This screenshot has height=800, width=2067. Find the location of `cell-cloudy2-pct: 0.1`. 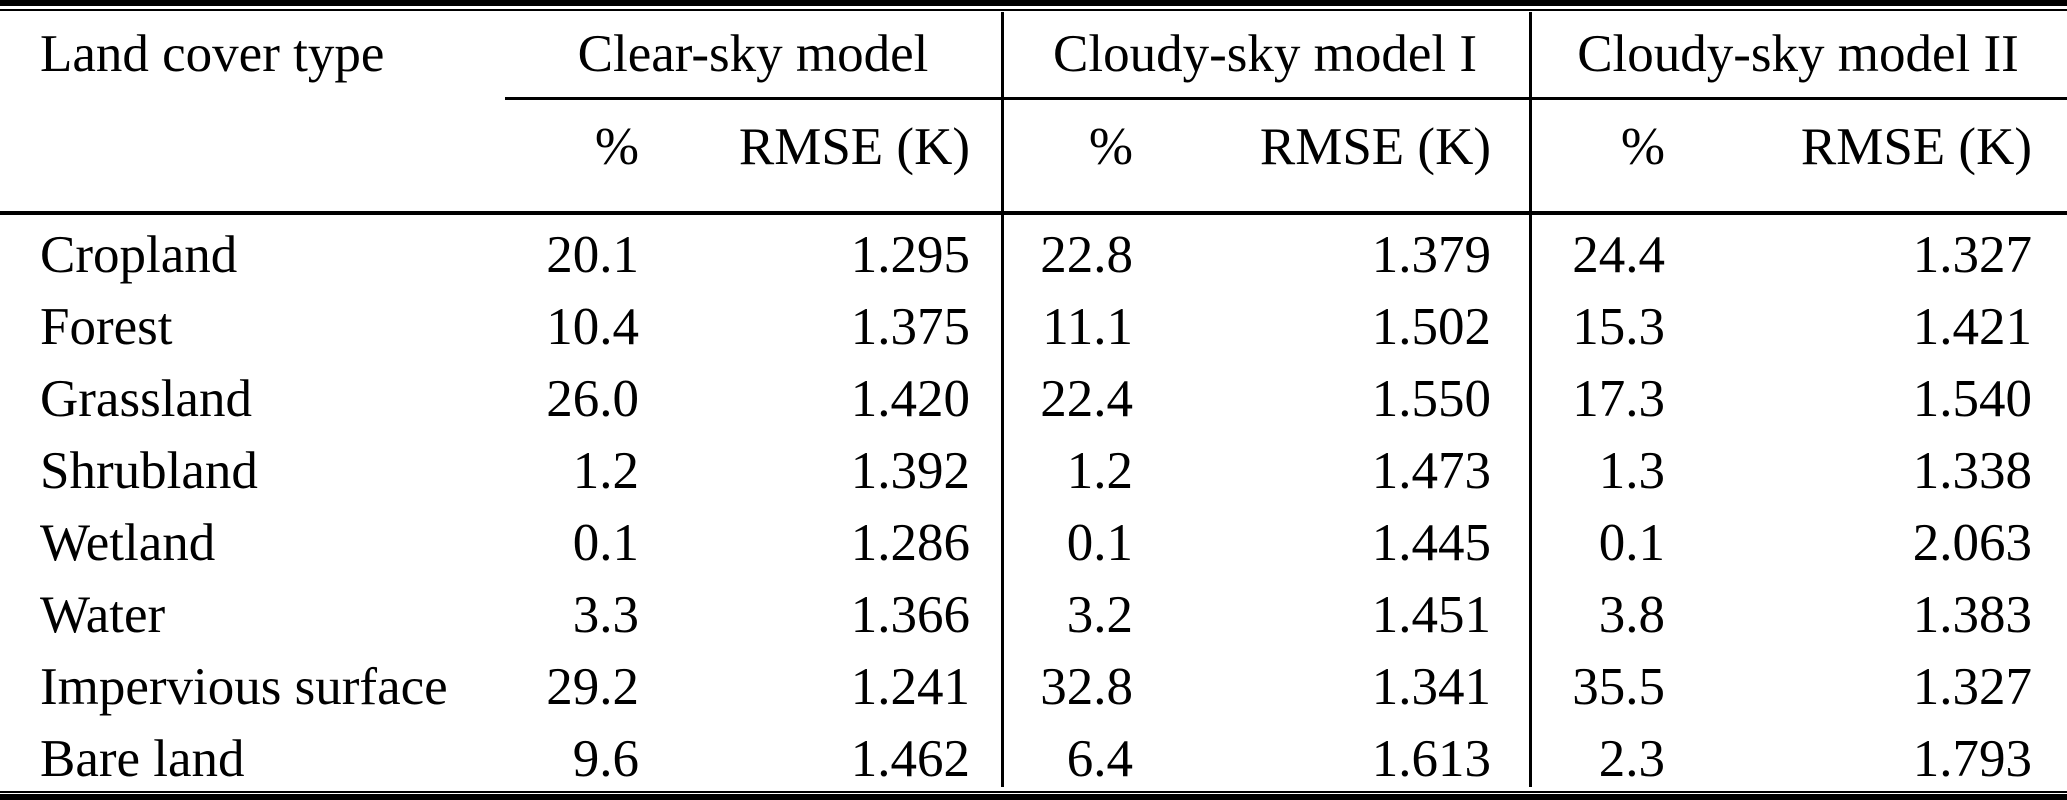

cell-cloudy2-pct: 0.1 is located at coordinates (1631, 543).